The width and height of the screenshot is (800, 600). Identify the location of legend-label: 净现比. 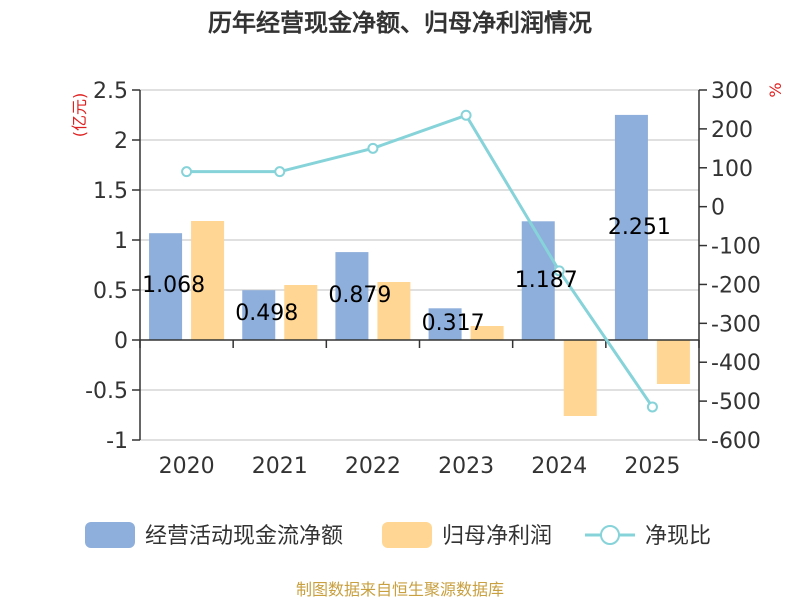
(678, 536).